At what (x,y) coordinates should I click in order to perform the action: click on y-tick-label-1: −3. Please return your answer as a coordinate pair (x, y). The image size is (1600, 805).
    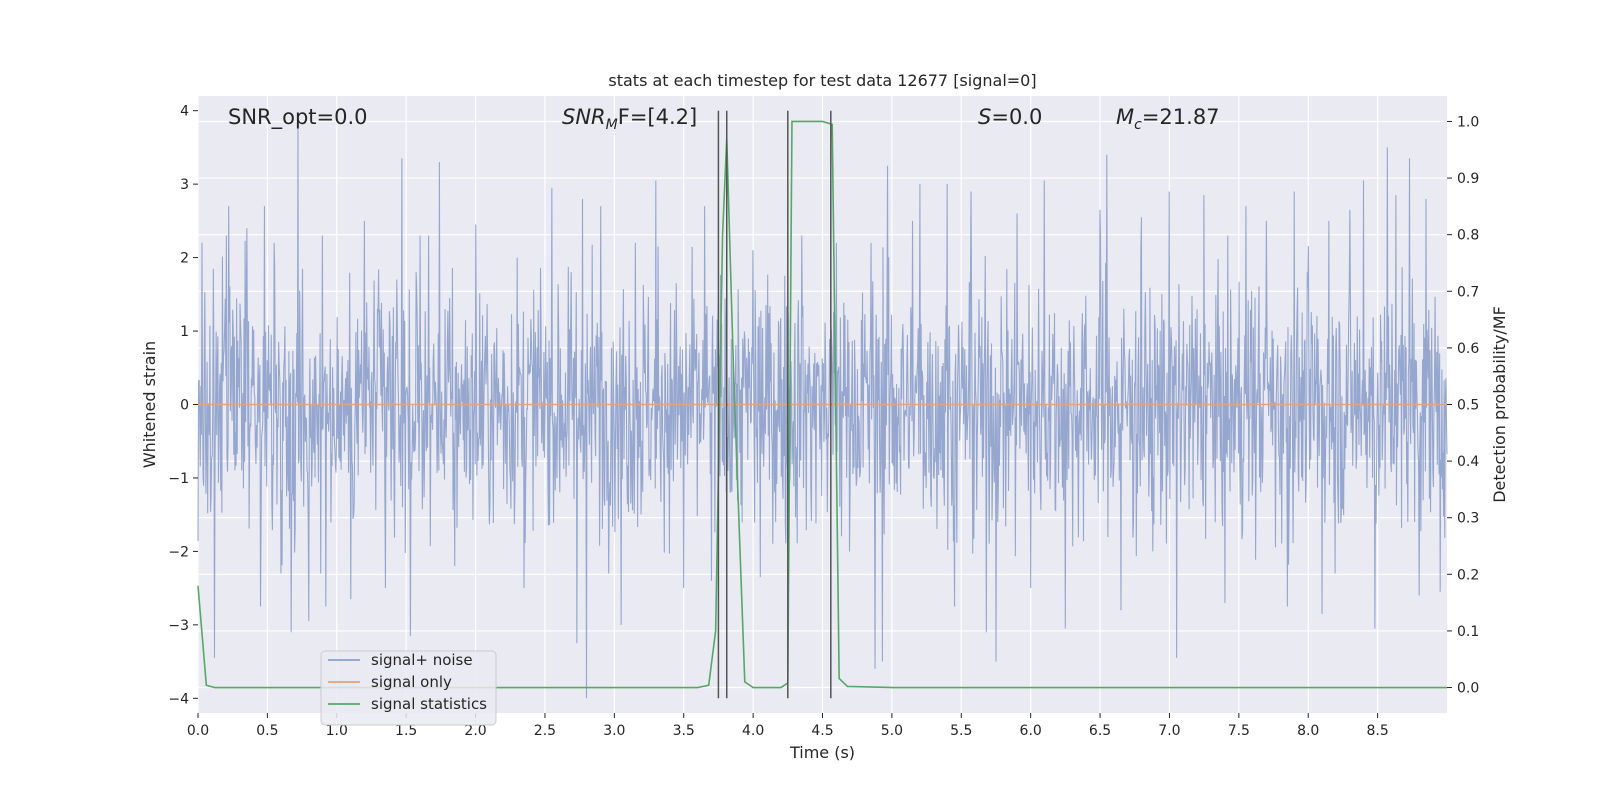
    Looking at the image, I should click on (178, 626).